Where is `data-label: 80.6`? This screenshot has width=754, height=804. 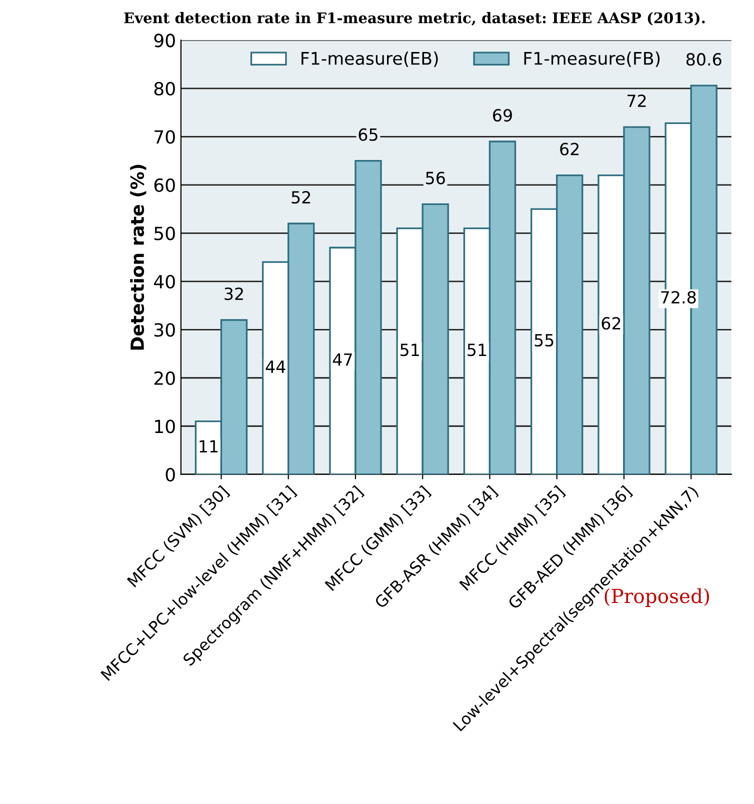 data-label: 80.6 is located at coordinates (704, 59).